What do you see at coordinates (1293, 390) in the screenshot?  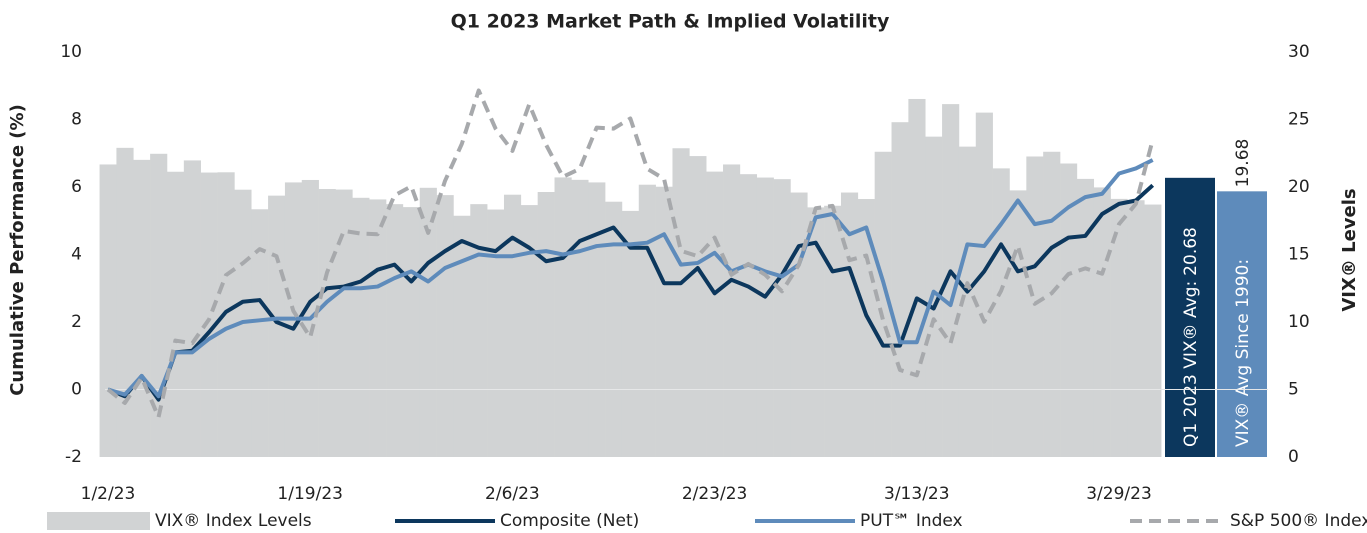 I see `y2-tick-label: 5` at bounding box center [1293, 390].